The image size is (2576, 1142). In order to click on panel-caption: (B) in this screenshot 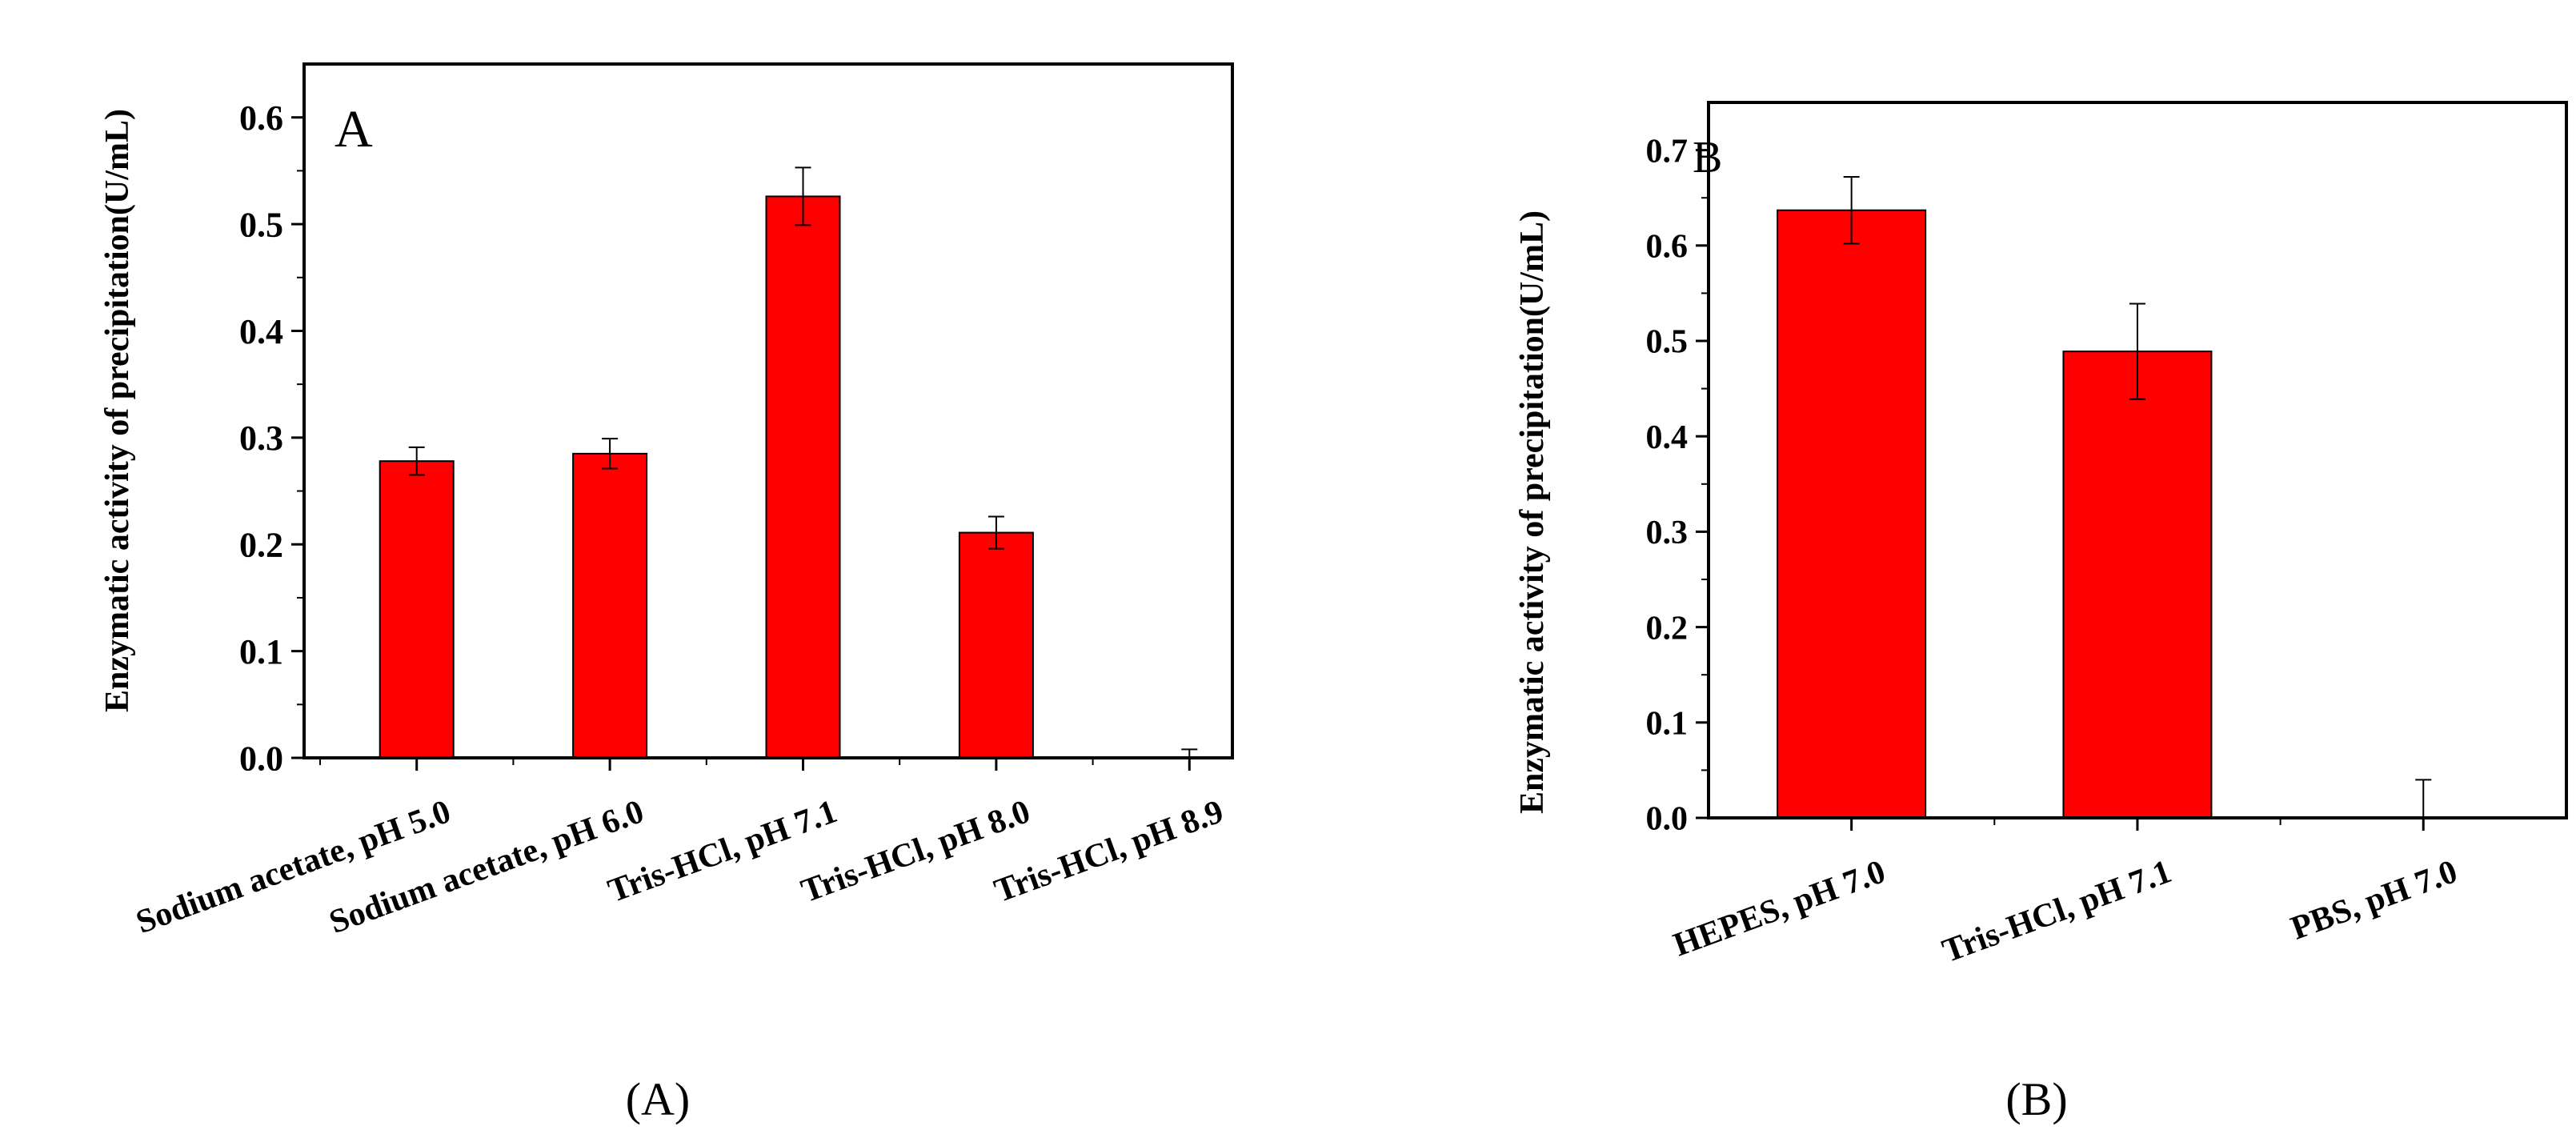, I will do `click(2036, 1099)`.